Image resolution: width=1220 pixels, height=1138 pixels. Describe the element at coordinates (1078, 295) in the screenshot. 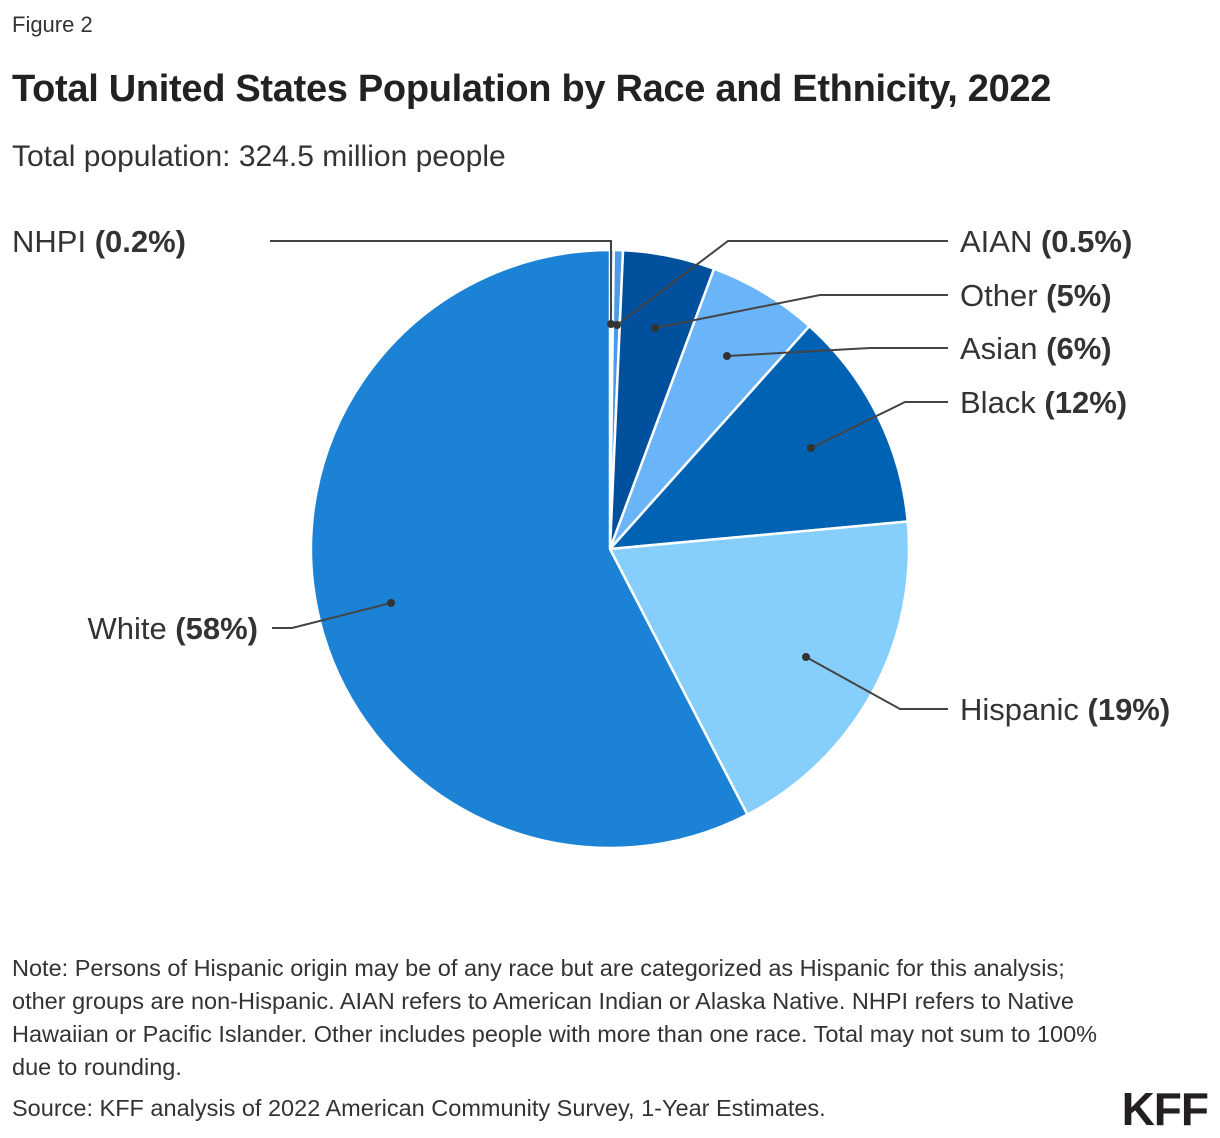

I see `slice-label-value: (5%)` at that location.